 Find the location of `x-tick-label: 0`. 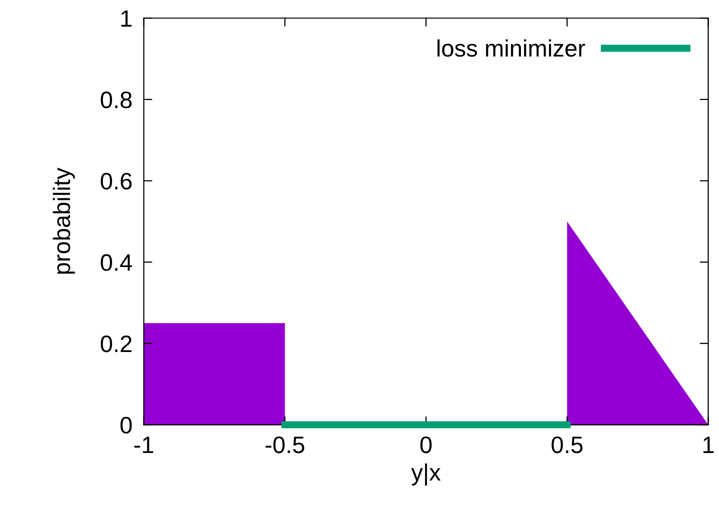

x-tick-label: 0 is located at coordinates (426, 445).